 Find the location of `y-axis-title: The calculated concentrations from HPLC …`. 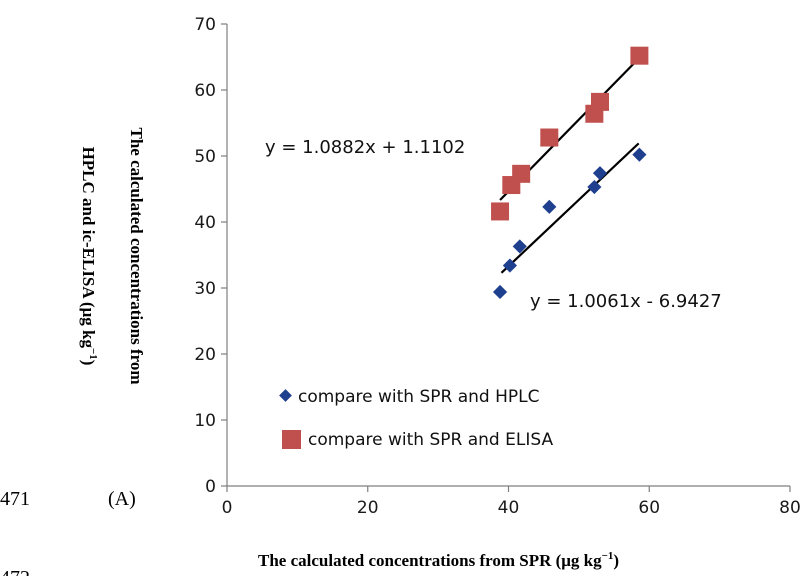

y-axis-title: The calculated concentrations from HPLC … is located at coordinates (112, 255).